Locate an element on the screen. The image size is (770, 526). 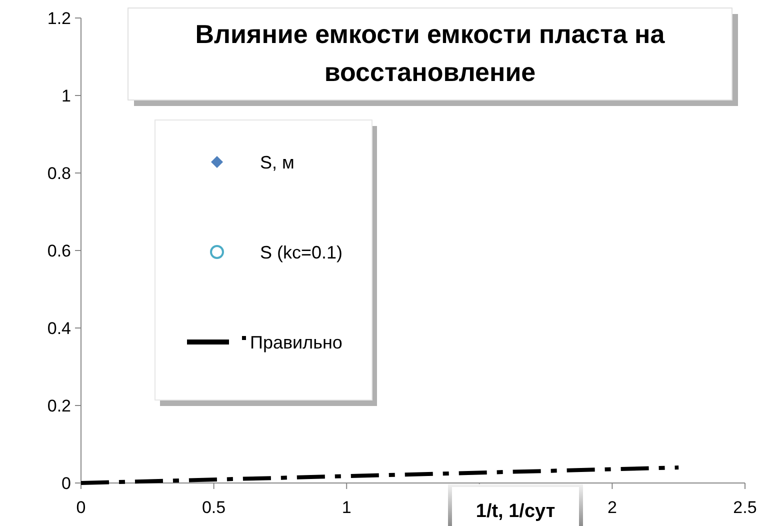
x-axis-title: 1/t, 1/сут is located at coordinates (516, 511).